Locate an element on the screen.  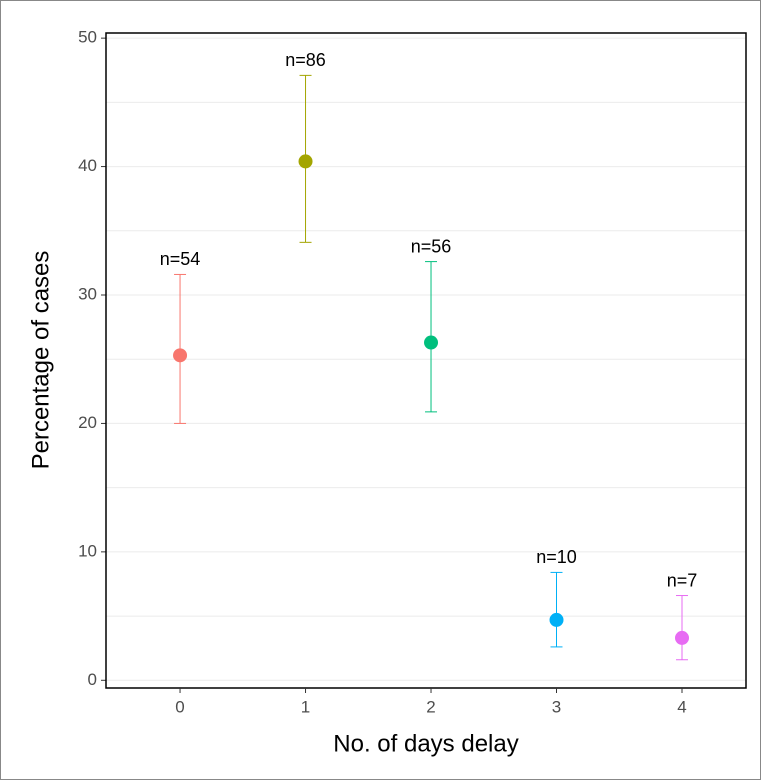
annotation: n=56 is located at coordinates (431, 246).